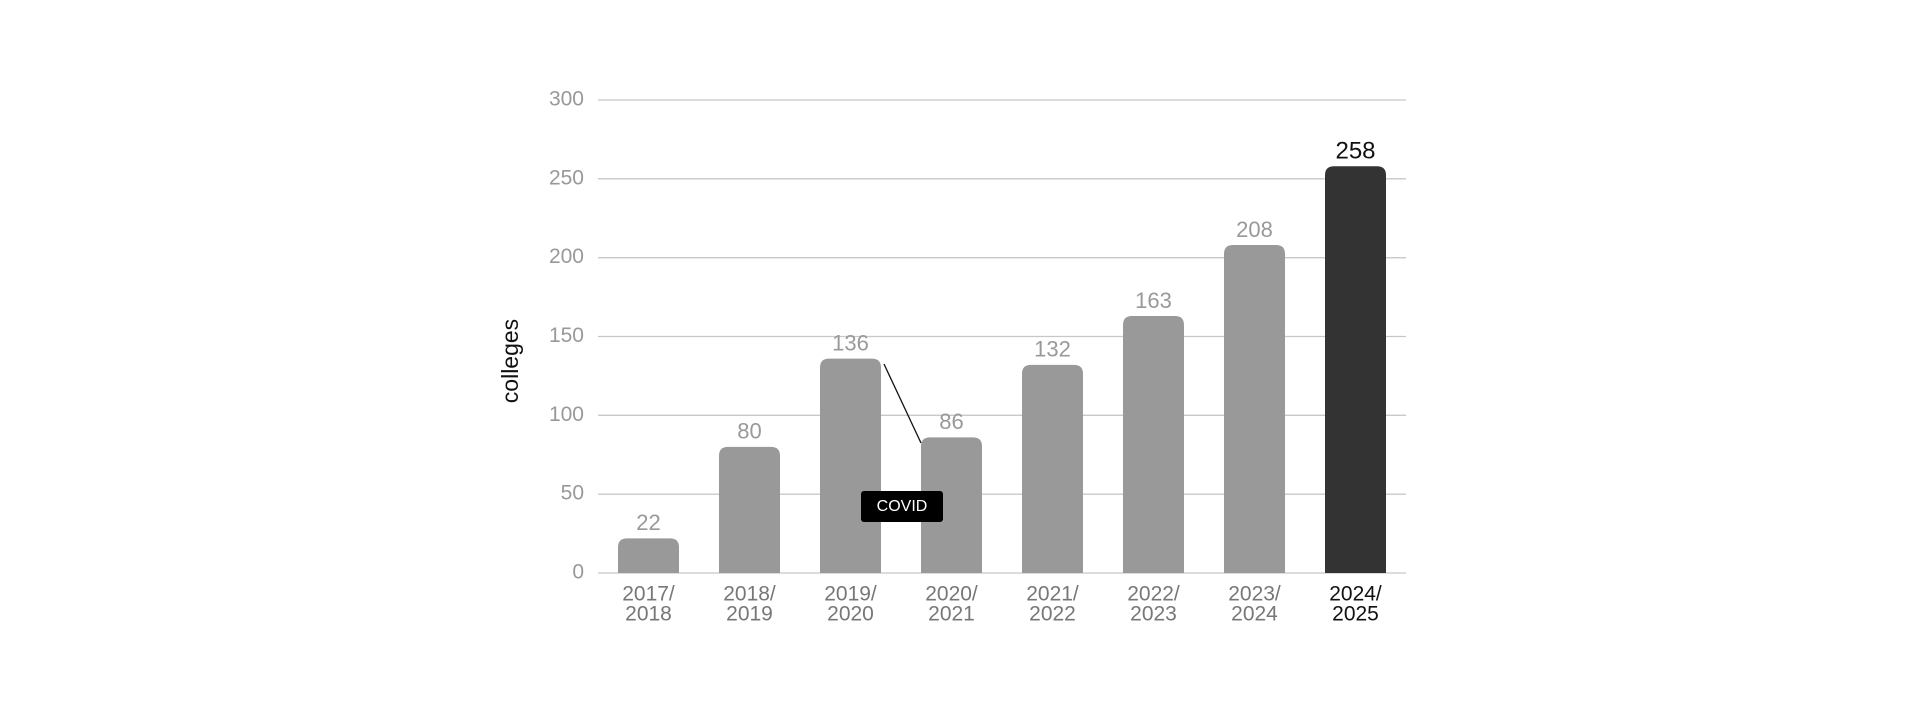  What do you see at coordinates (1254, 594) in the screenshot?
I see `x-tick-label: 2023/` at bounding box center [1254, 594].